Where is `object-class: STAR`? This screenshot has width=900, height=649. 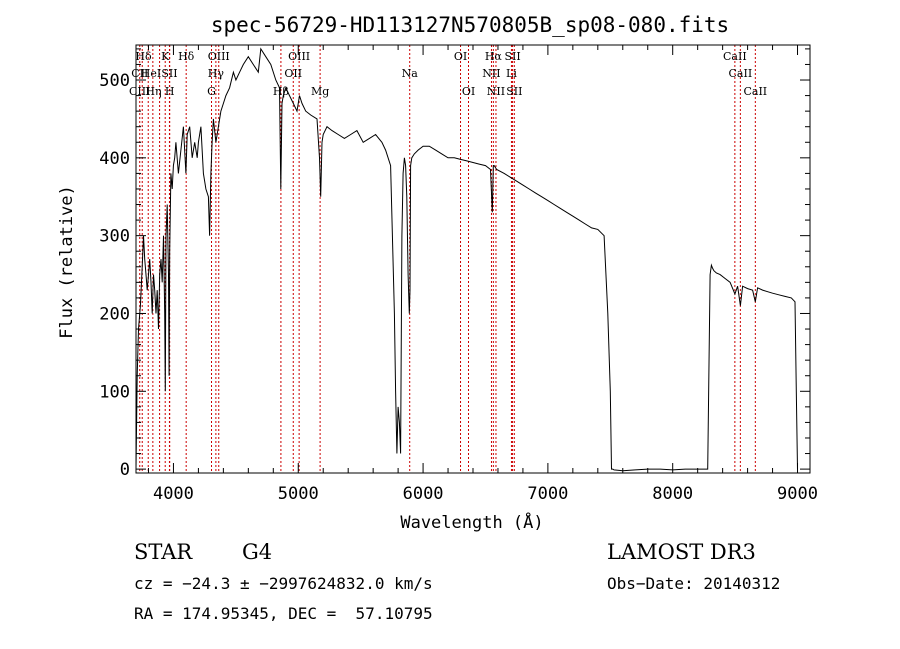
object-class: STAR is located at coordinates (163, 552).